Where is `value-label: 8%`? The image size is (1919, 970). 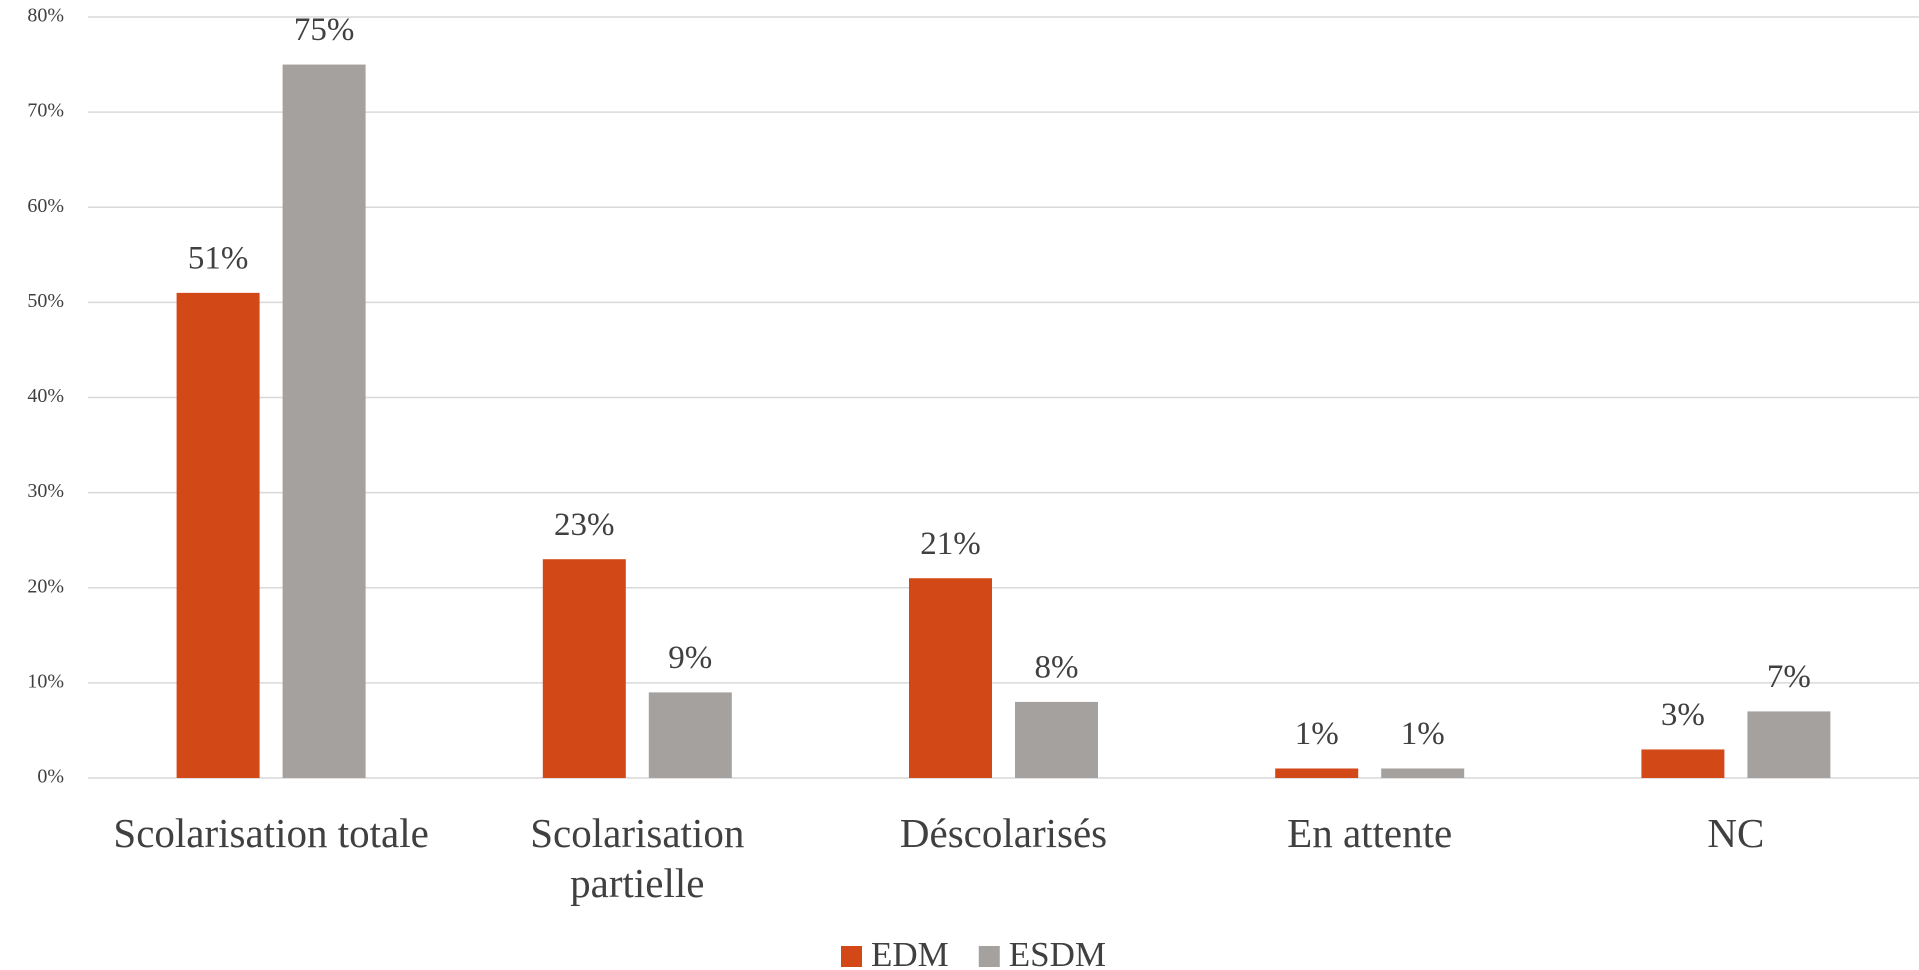
value-label: 8% is located at coordinates (1057, 667).